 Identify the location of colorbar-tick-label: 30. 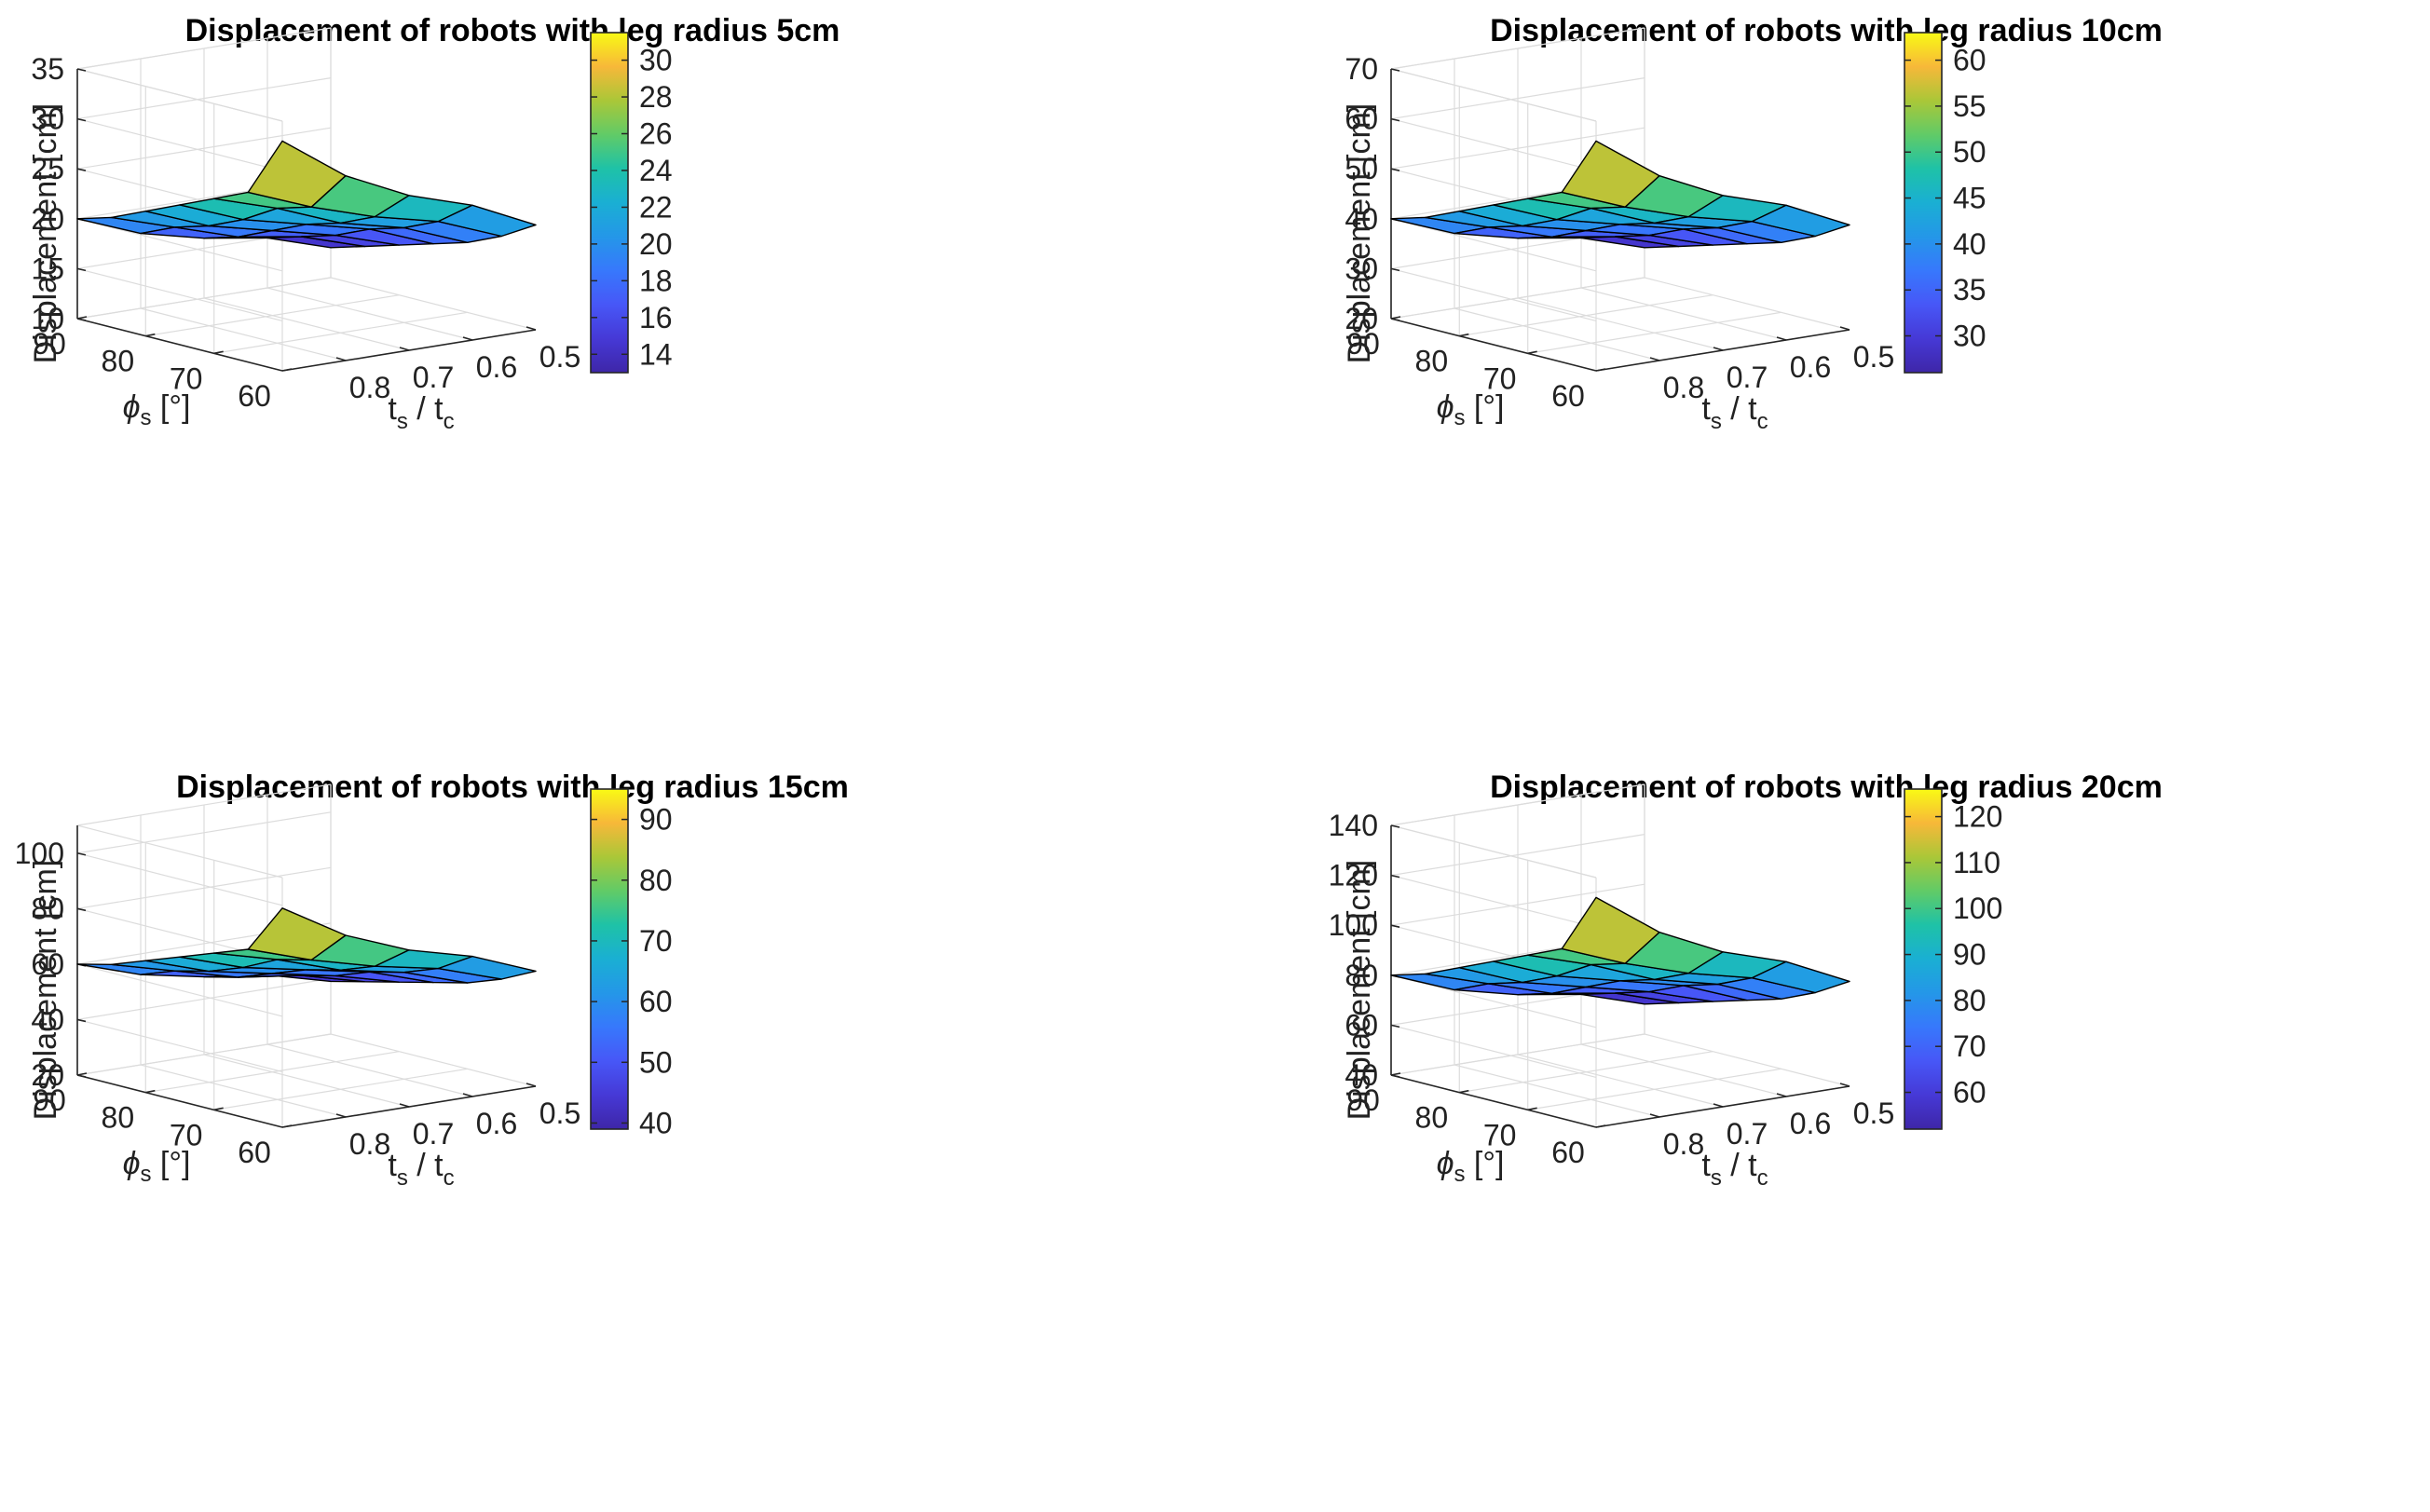
(656, 60).